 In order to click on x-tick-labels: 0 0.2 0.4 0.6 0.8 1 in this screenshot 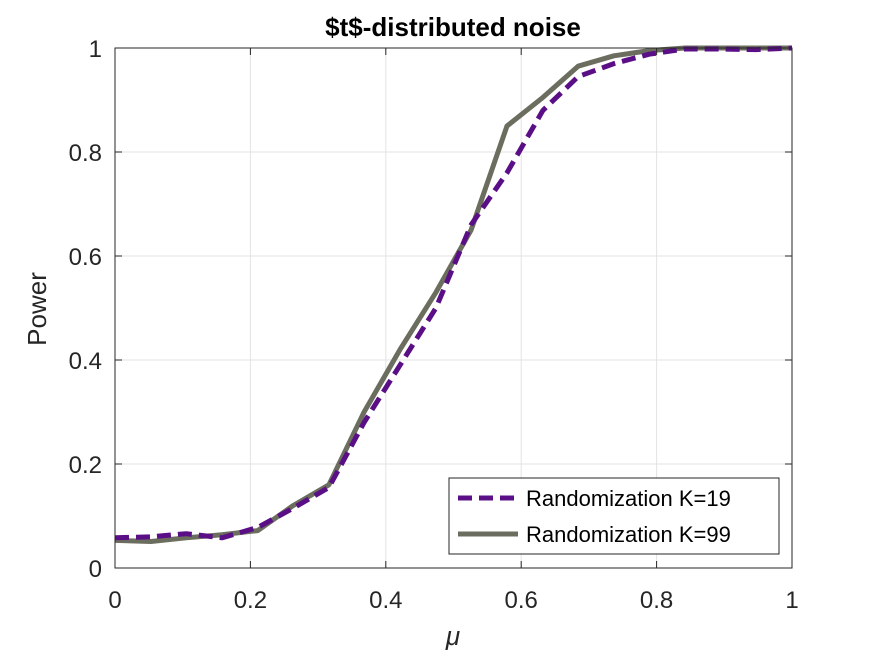, I will do `click(453, 600)`.